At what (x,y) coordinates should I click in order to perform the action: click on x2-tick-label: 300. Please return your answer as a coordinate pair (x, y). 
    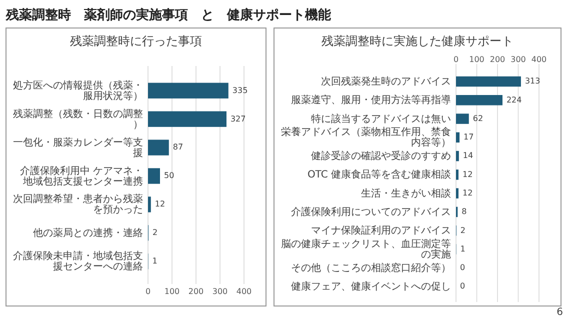
    Looking at the image, I should click on (518, 59).